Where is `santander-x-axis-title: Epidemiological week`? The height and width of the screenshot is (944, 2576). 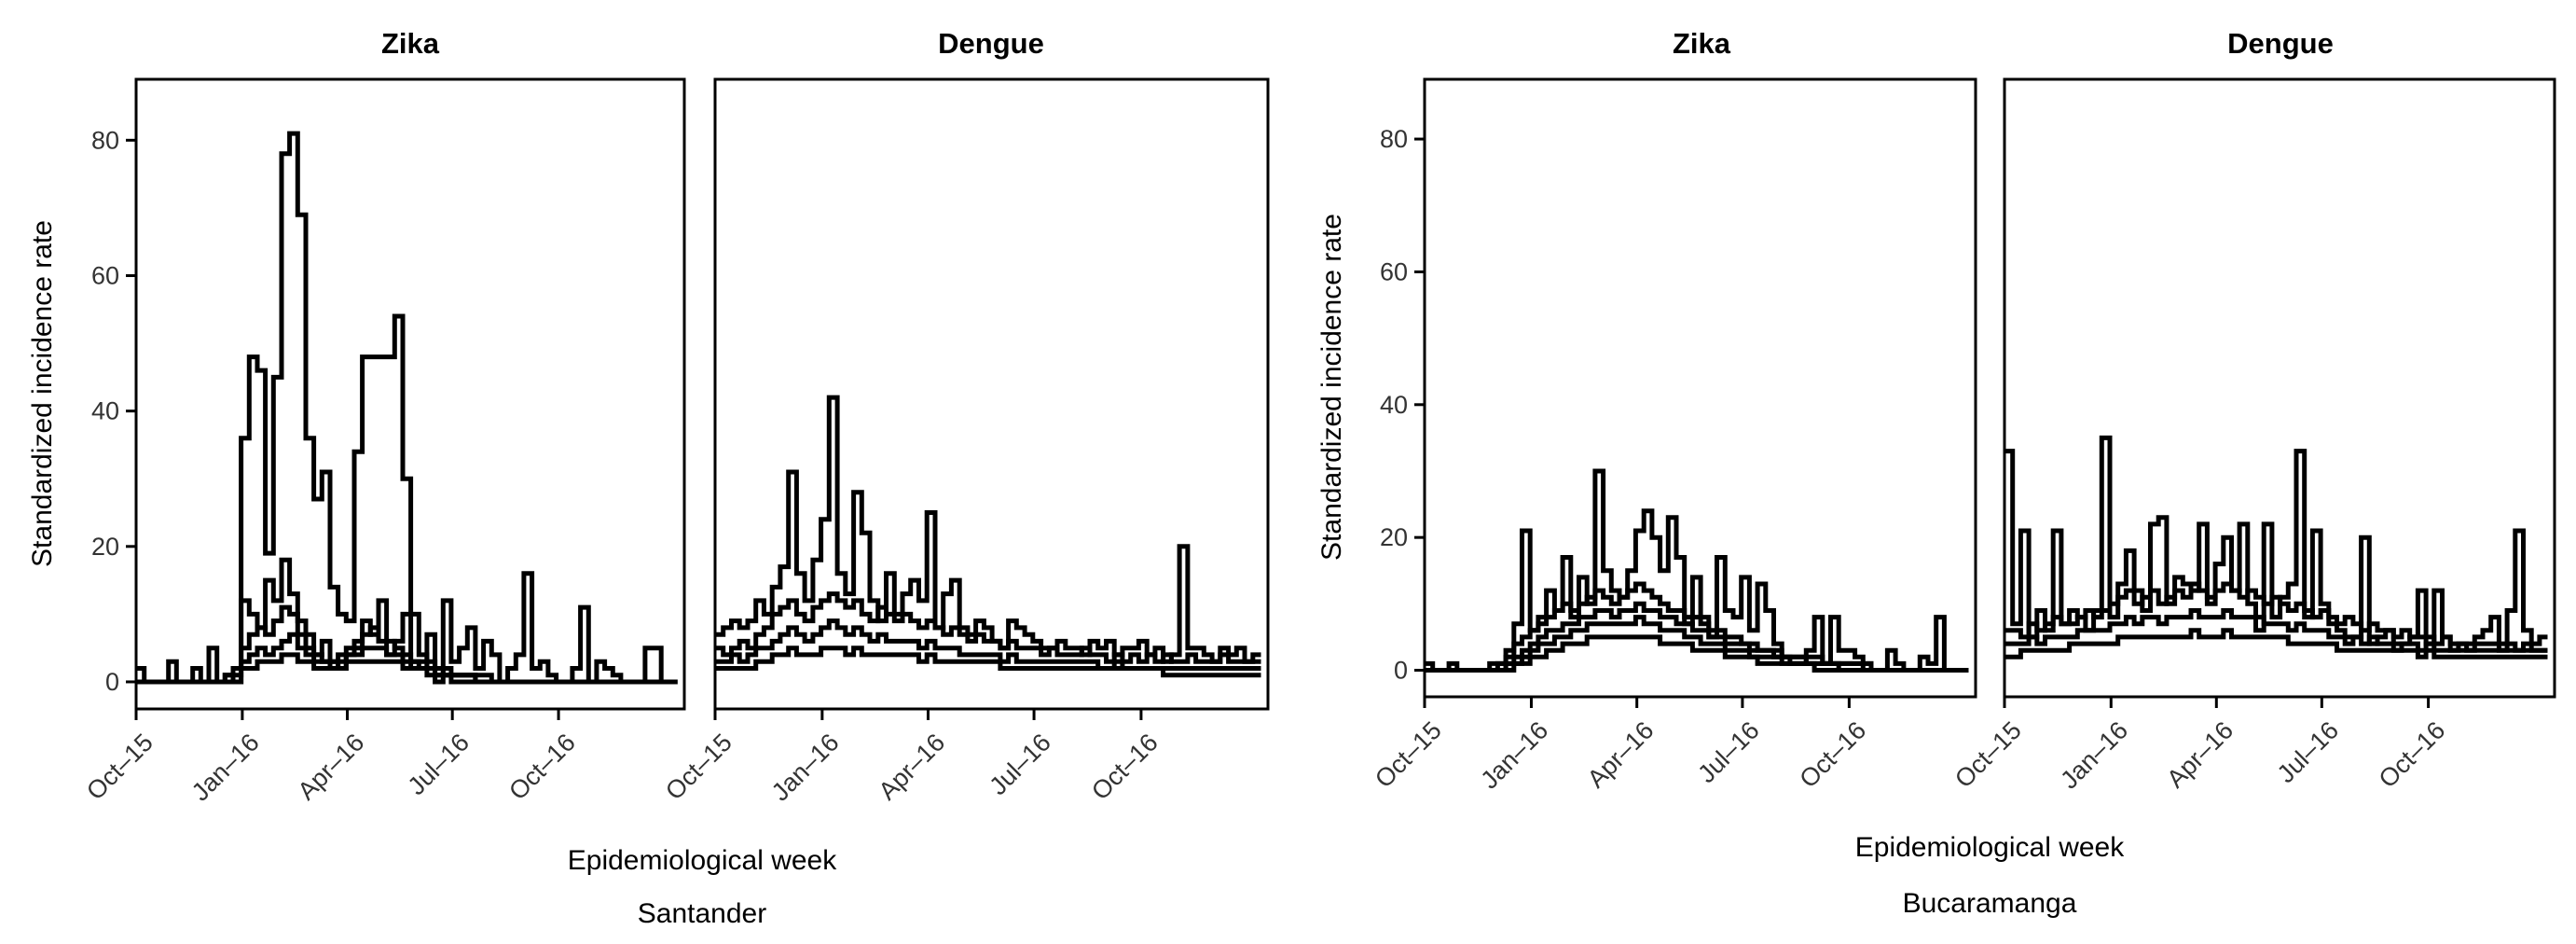 santander-x-axis-title: Epidemiological week is located at coordinates (702, 860).